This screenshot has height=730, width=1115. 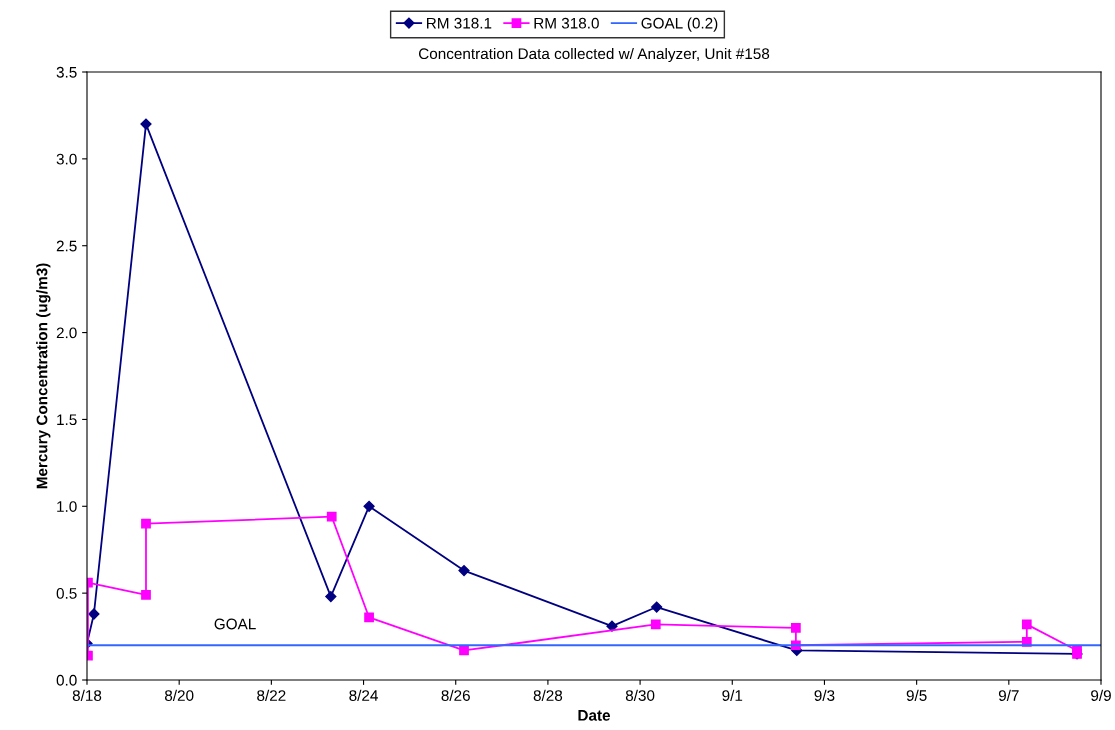 What do you see at coordinates (594, 55) in the screenshot?
I see `chart-title: Concentration Data collected w/ Analyzer, Unit #158` at bounding box center [594, 55].